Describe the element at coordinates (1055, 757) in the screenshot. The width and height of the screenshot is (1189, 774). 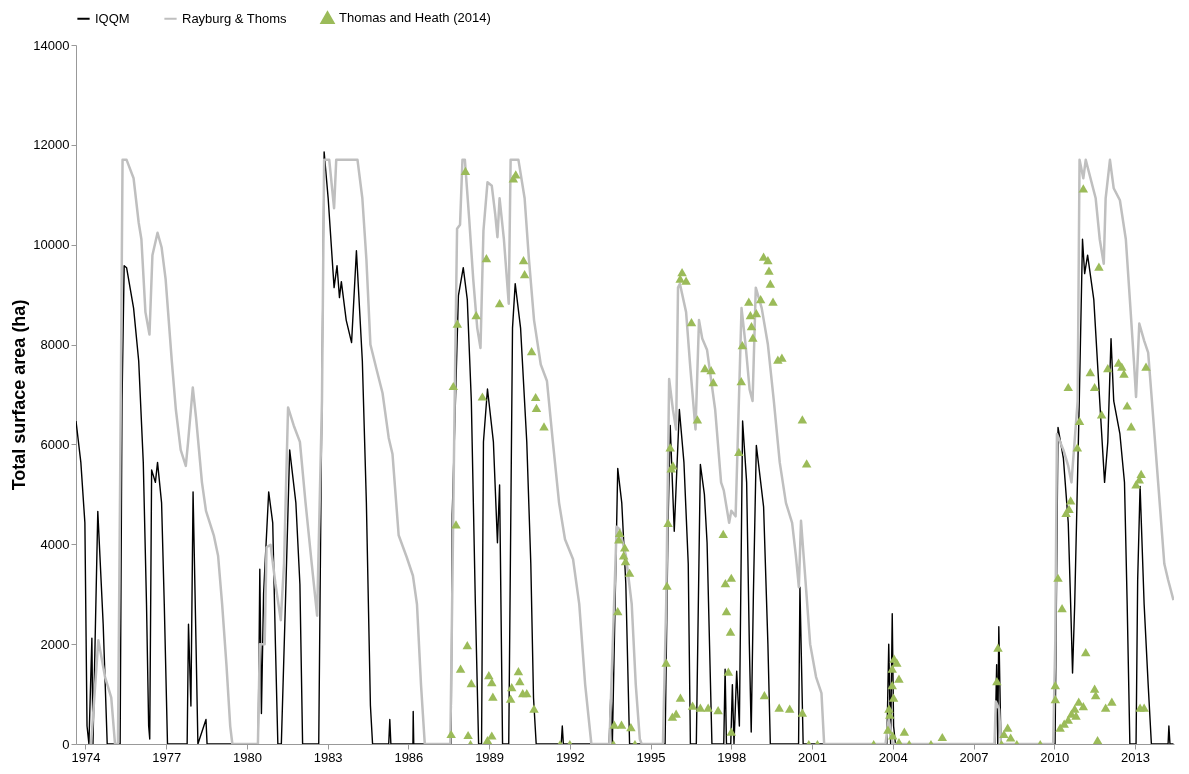
I see `x-tick-label: 2010` at that location.